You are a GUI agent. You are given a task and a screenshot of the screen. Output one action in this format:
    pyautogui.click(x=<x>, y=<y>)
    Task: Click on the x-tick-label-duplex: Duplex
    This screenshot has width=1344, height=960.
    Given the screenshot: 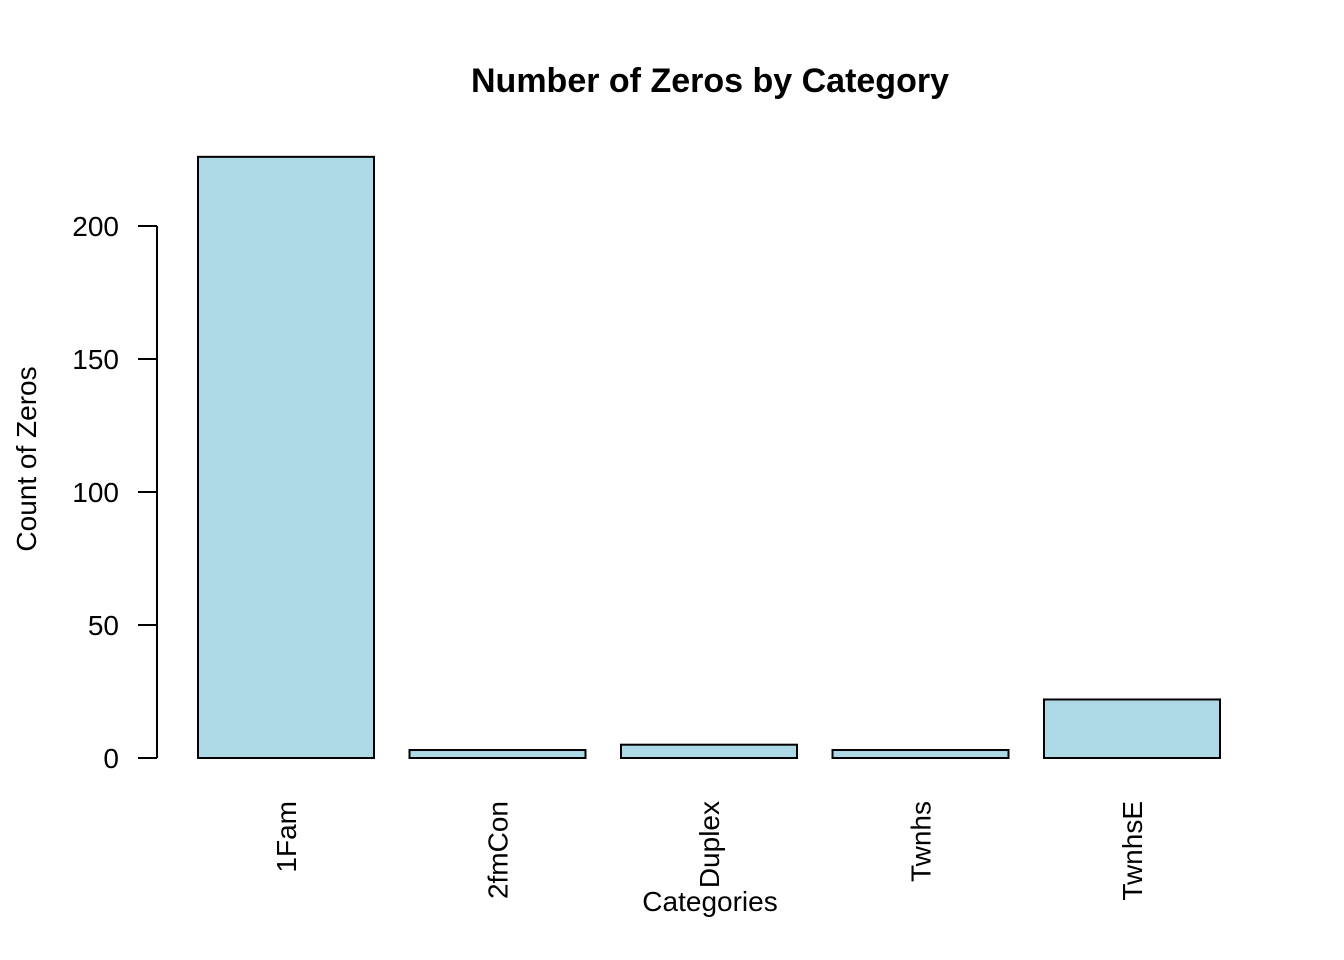 What is the action you would take?
    pyautogui.click(x=709, y=844)
    